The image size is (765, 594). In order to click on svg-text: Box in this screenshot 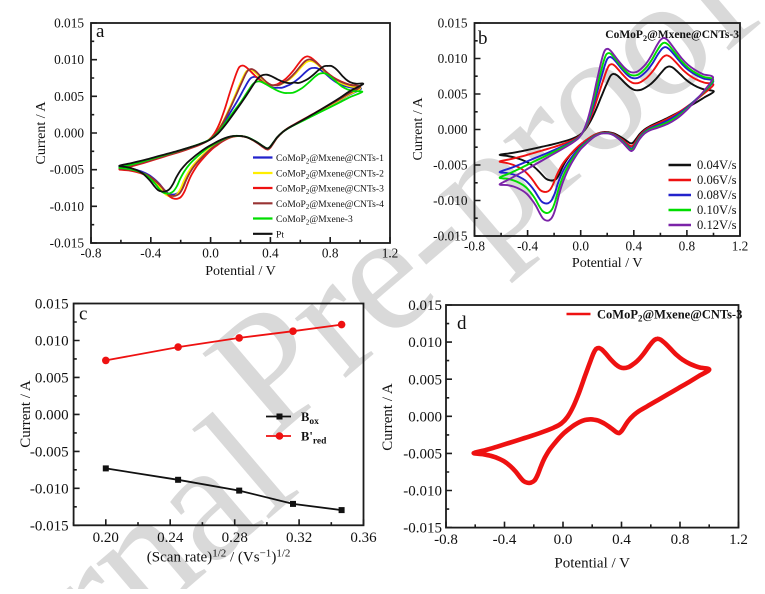, I will do `click(310, 418)`.